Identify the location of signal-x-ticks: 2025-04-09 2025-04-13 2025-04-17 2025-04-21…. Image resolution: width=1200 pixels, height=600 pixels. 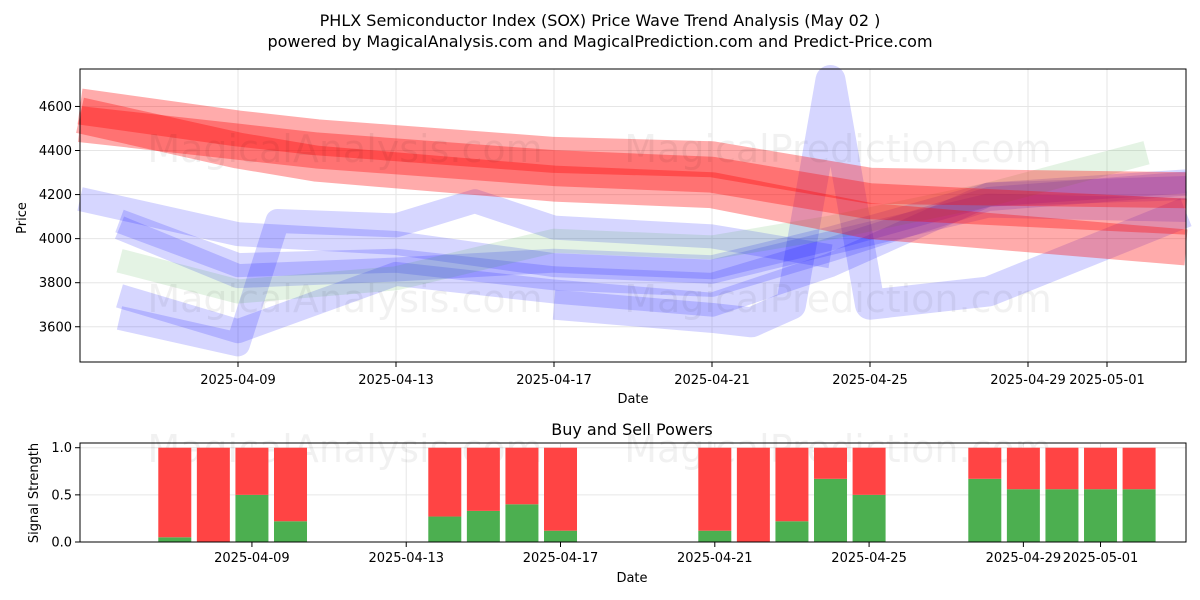
(676, 554).